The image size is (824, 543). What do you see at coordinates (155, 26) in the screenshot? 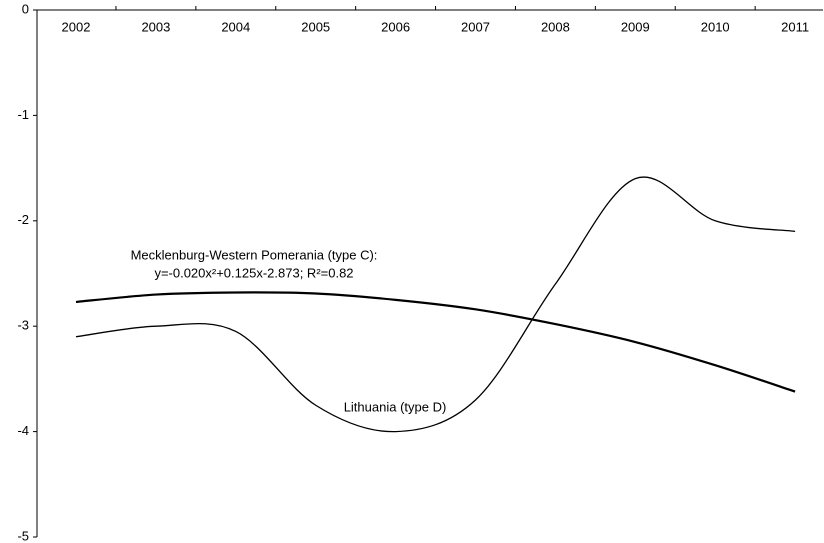
I see `x-tick-label: 2003` at bounding box center [155, 26].